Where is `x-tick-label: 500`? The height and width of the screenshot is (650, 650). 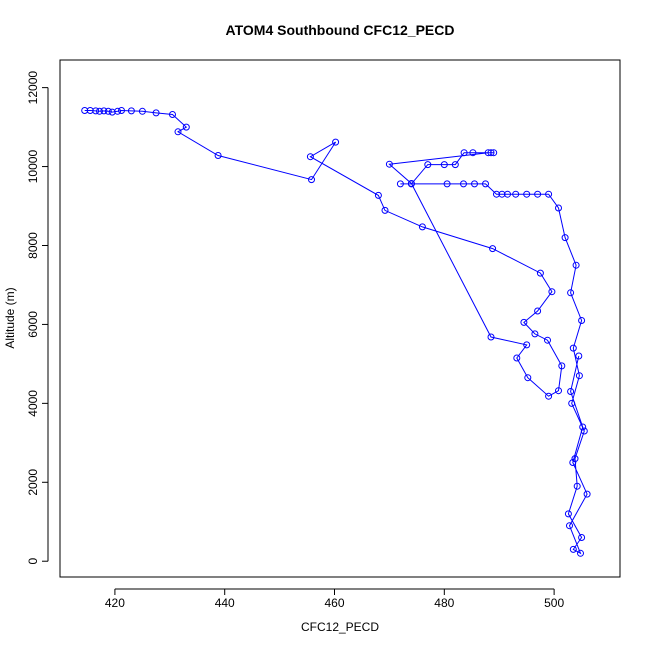
x-tick-label: 500 is located at coordinates (554, 603).